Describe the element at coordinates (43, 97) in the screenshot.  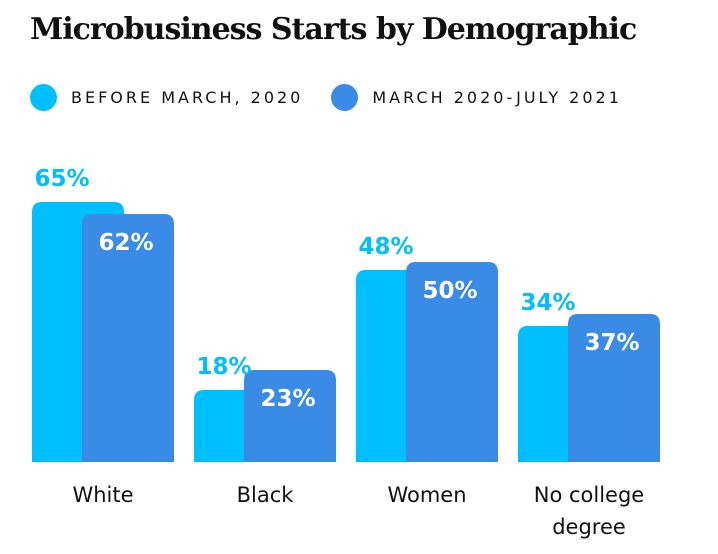
I see `legend-swatch-before` at that location.